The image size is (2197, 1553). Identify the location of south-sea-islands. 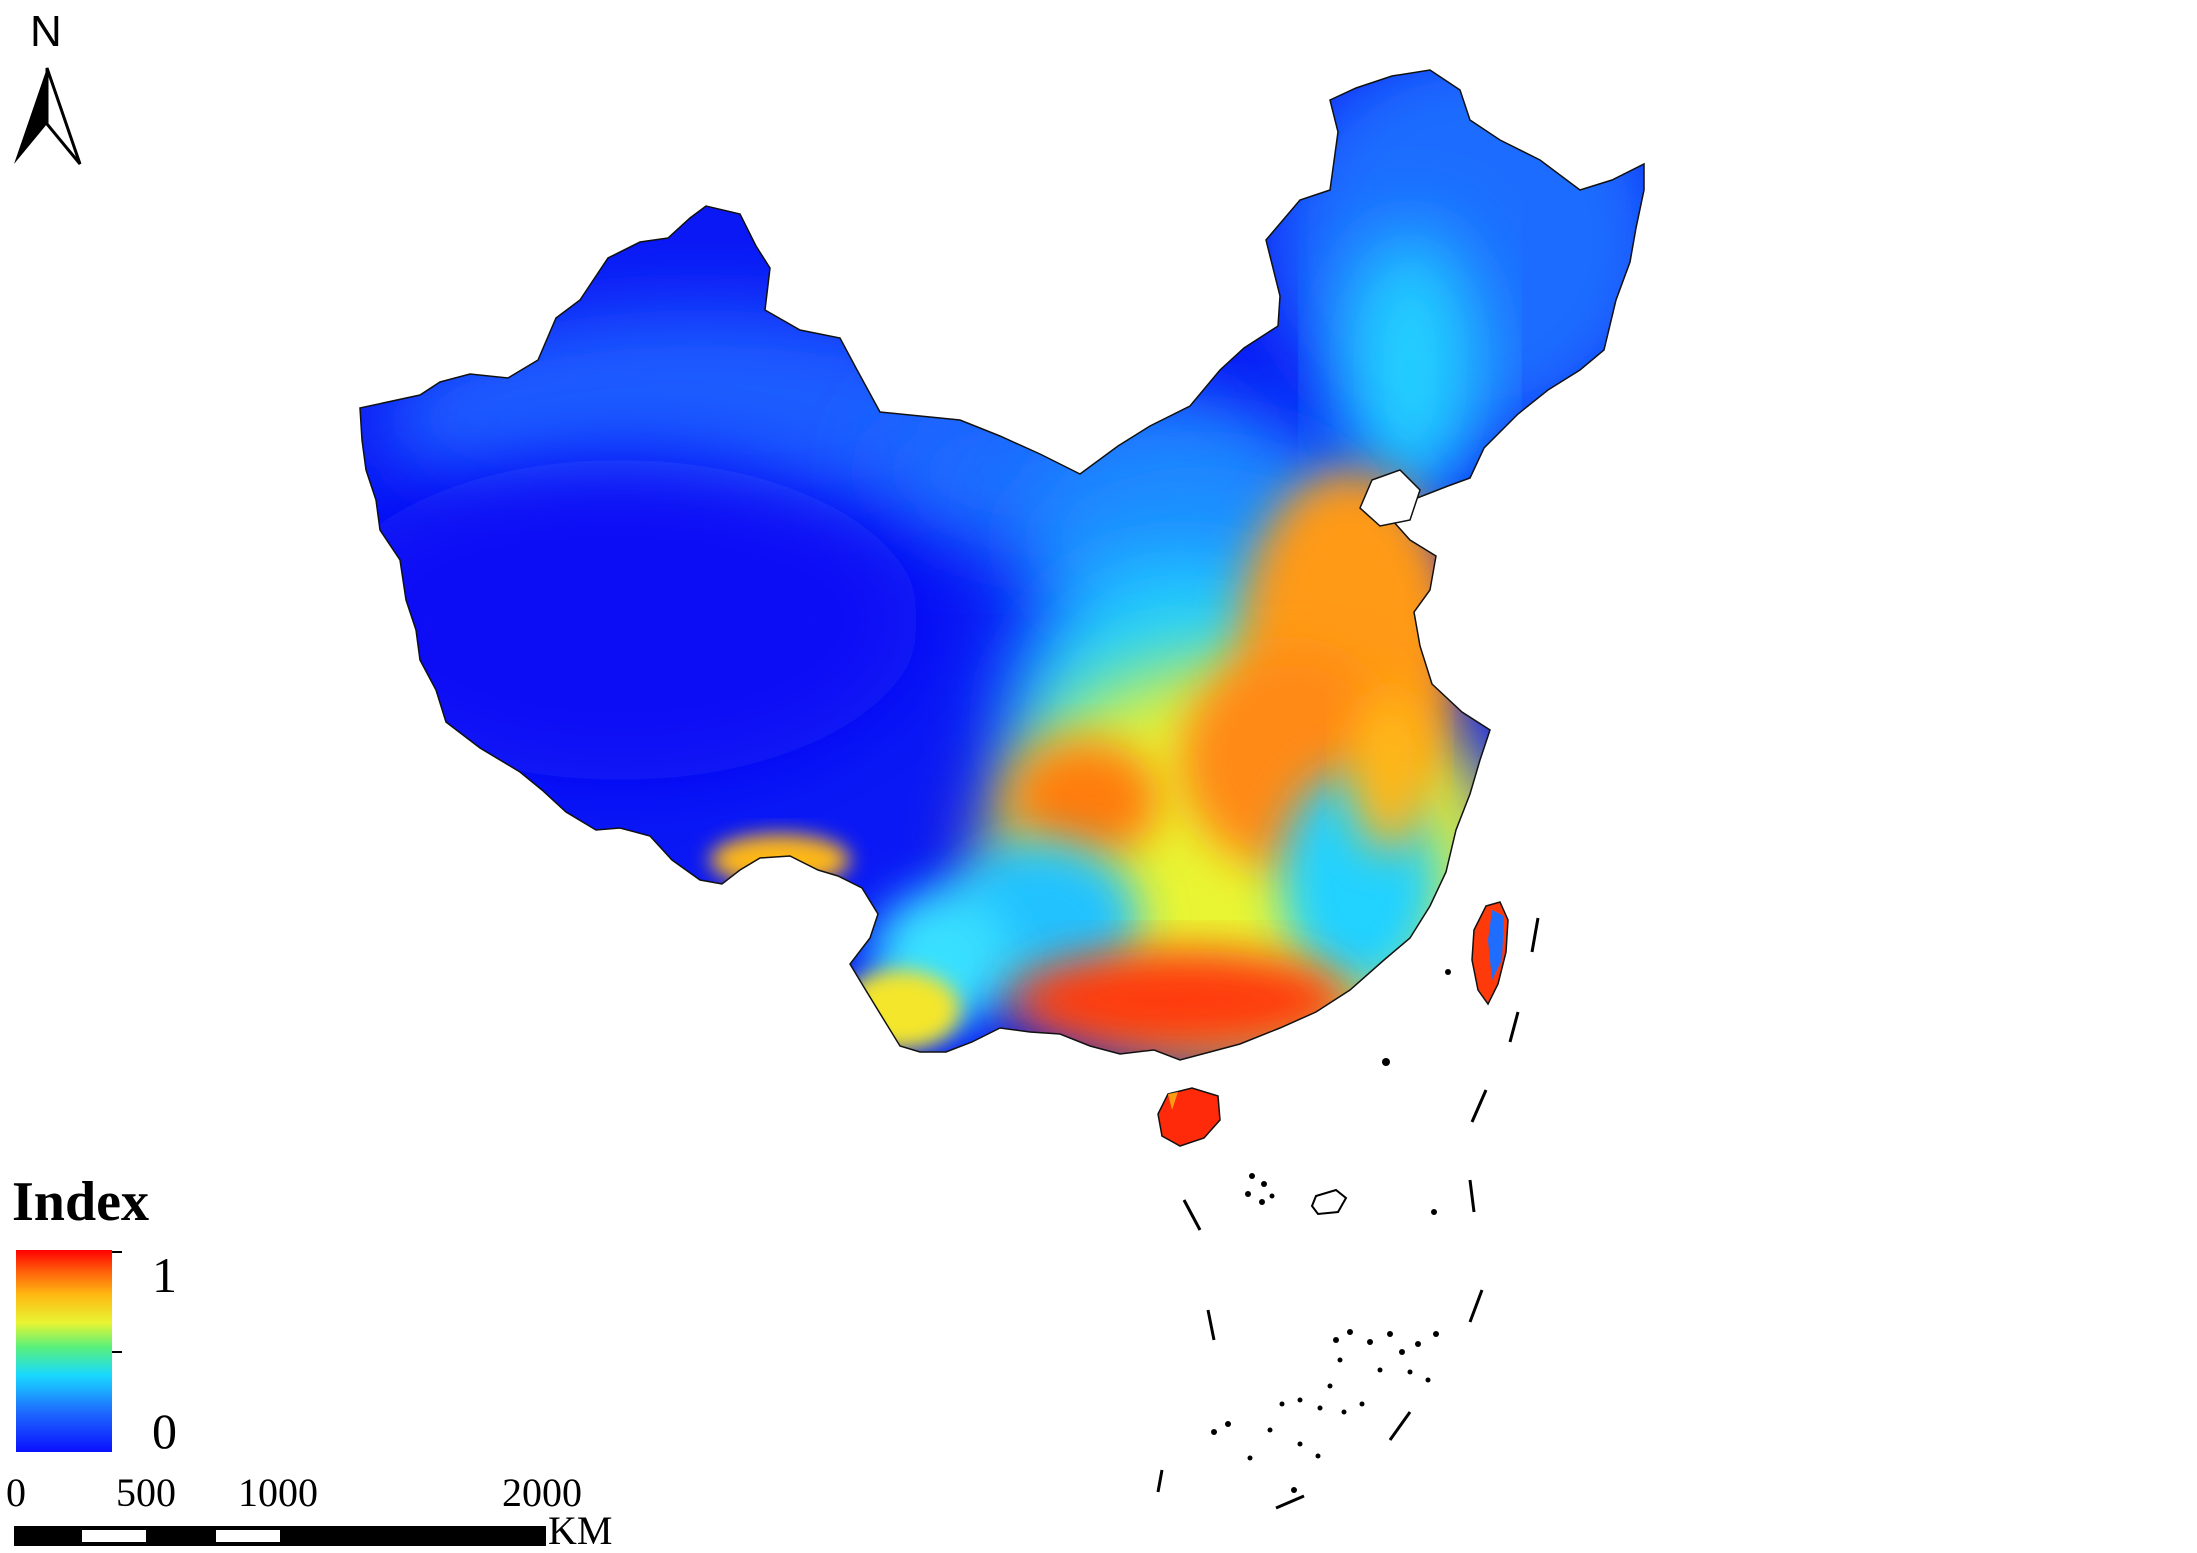
(1331, 1231).